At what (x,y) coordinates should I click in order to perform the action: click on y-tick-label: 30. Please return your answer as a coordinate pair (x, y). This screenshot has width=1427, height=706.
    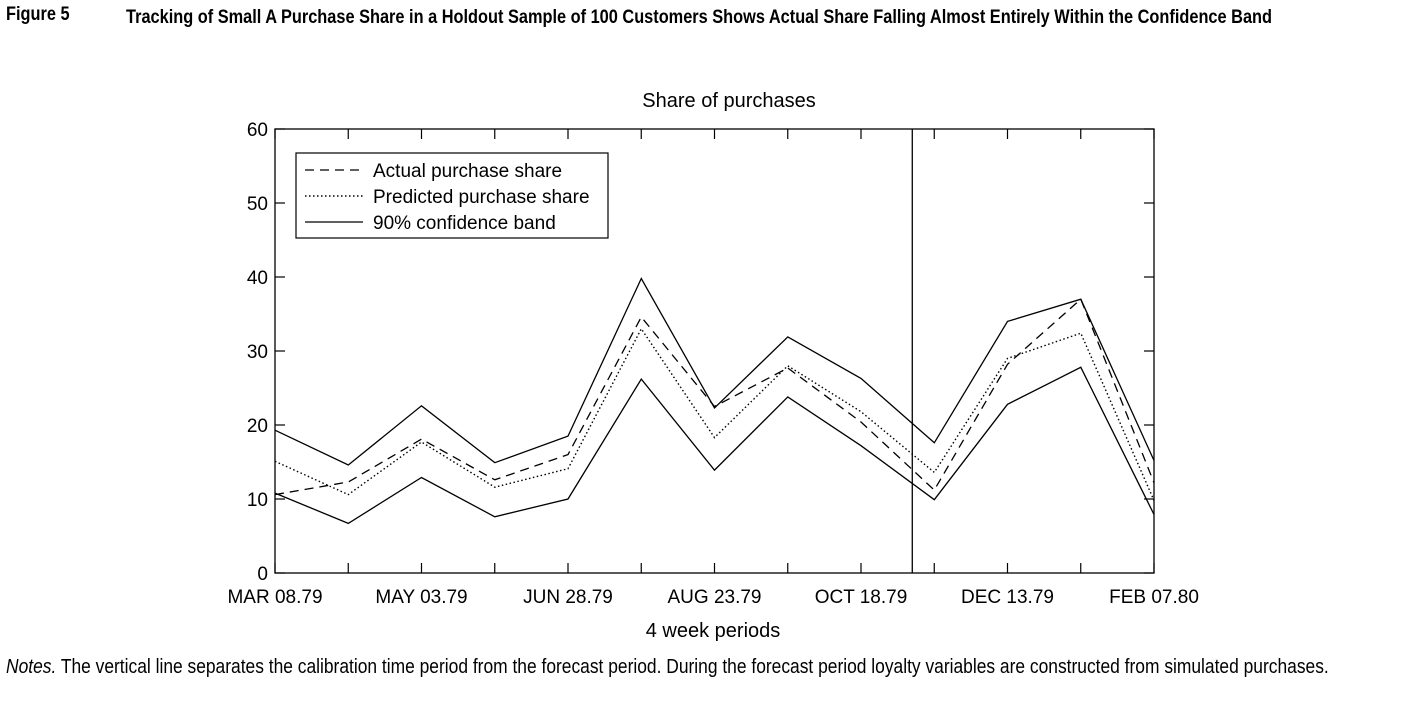
    Looking at the image, I should click on (257, 352).